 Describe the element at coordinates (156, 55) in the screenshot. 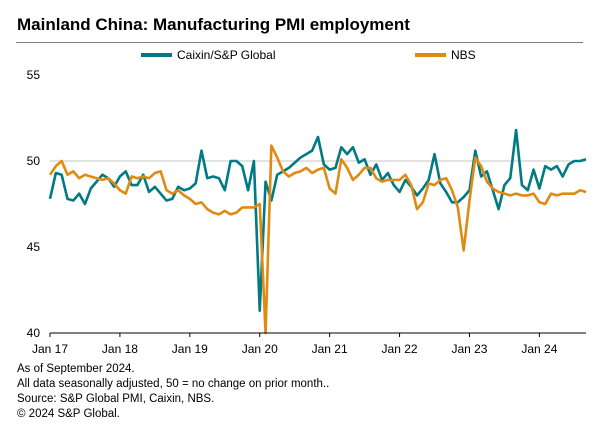

I see `legend-swatch-caixin` at that location.